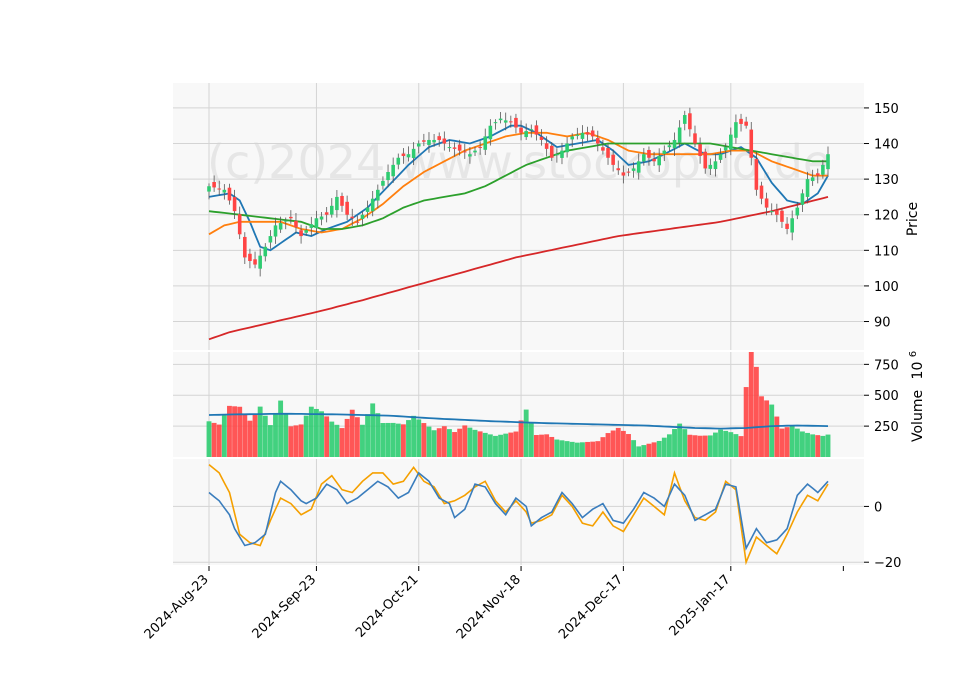 The height and width of the screenshot is (690, 960). What do you see at coordinates (518, 421) in the screenshot?
I see `volume-ma-line` at bounding box center [518, 421].